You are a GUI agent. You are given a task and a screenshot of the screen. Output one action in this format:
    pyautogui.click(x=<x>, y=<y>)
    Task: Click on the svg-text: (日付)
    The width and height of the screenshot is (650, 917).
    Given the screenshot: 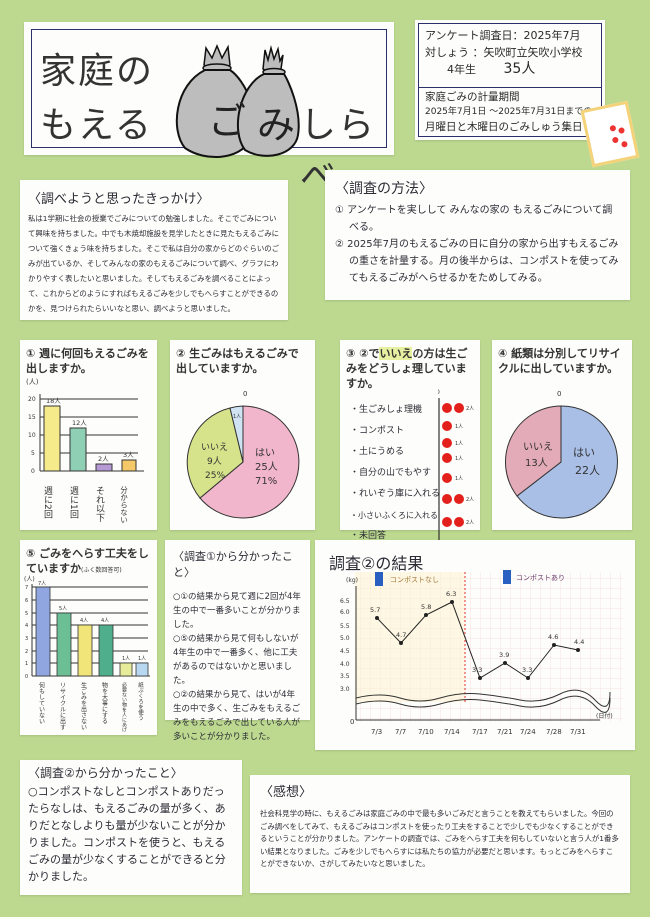 What is the action you would take?
    pyautogui.click(x=604, y=716)
    